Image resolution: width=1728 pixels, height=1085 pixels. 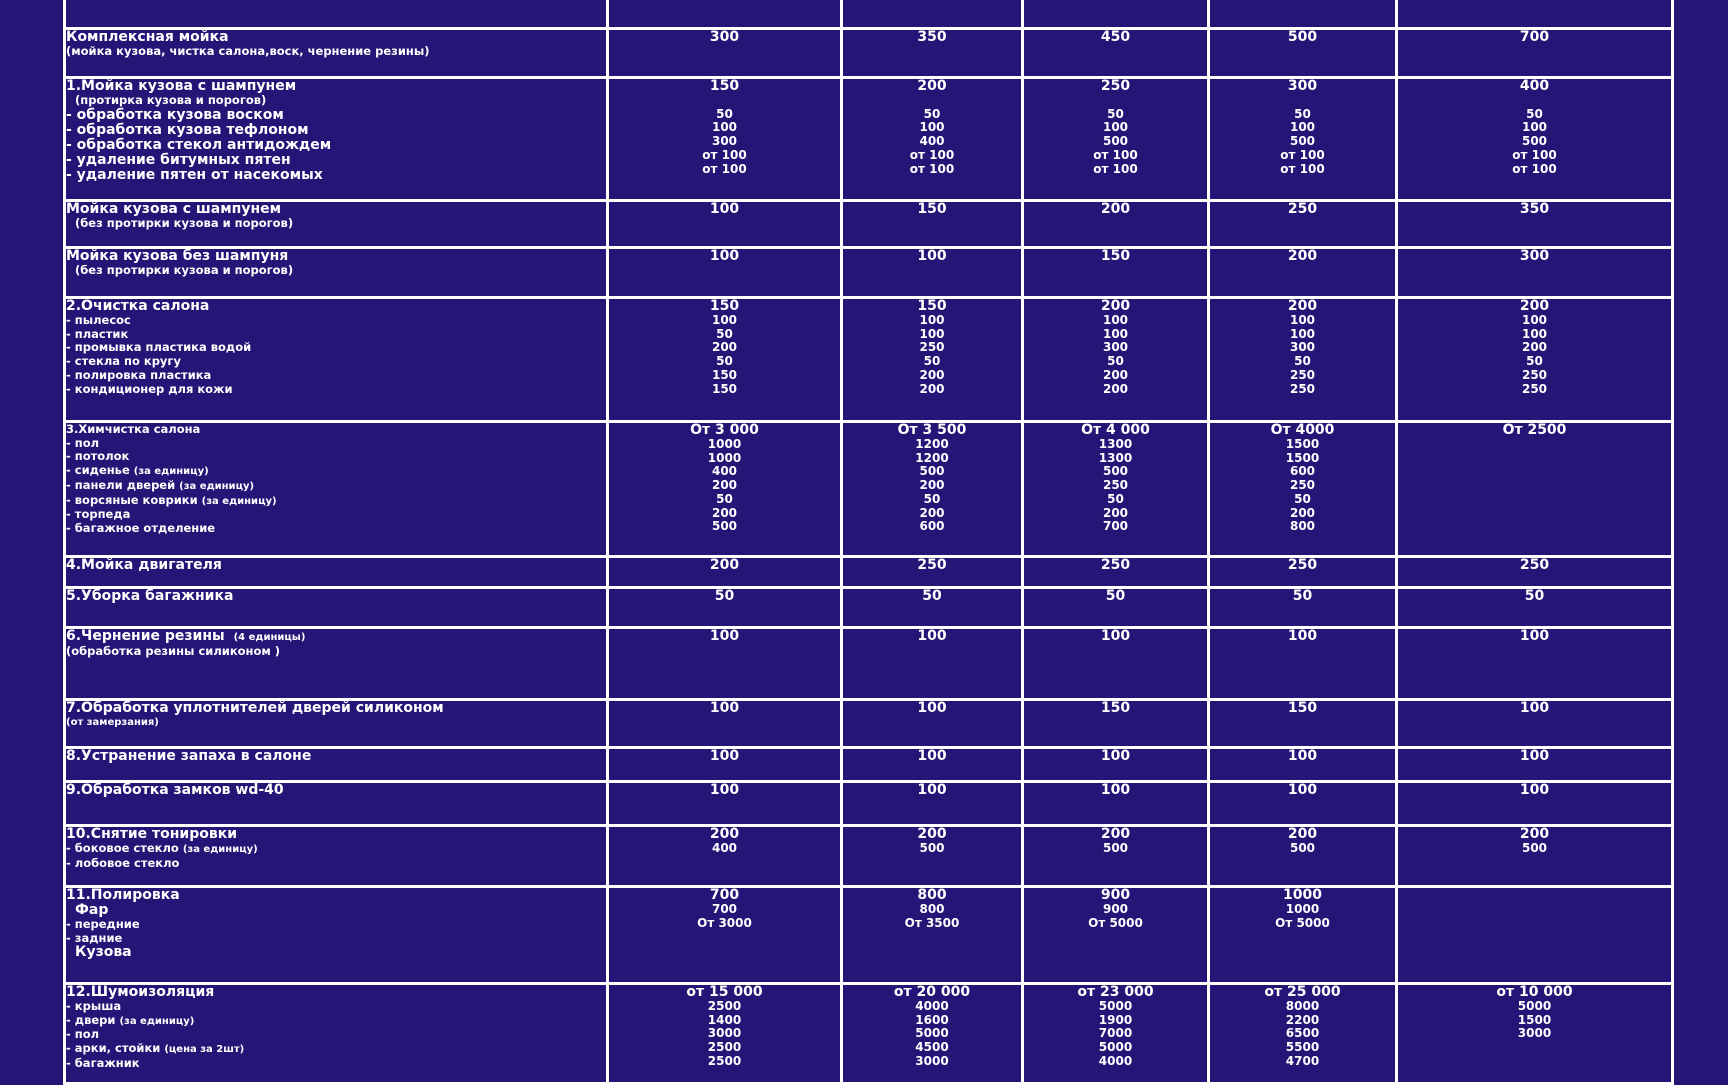 I want to click on price-cell: 350, so click(x=1534, y=224).